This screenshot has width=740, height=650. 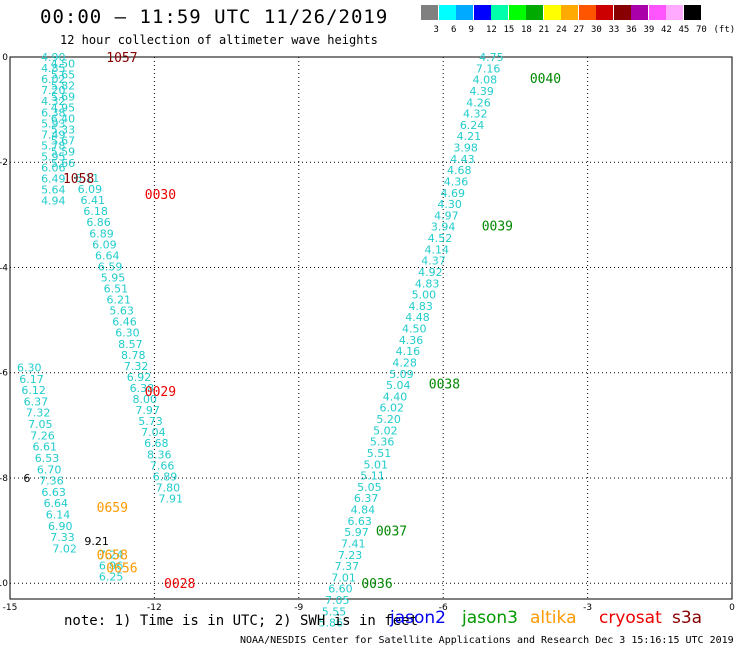 What do you see at coordinates (369, 487) in the screenshot?
I see `wave-height-value: 5.05` at bounding box center [369, 487].